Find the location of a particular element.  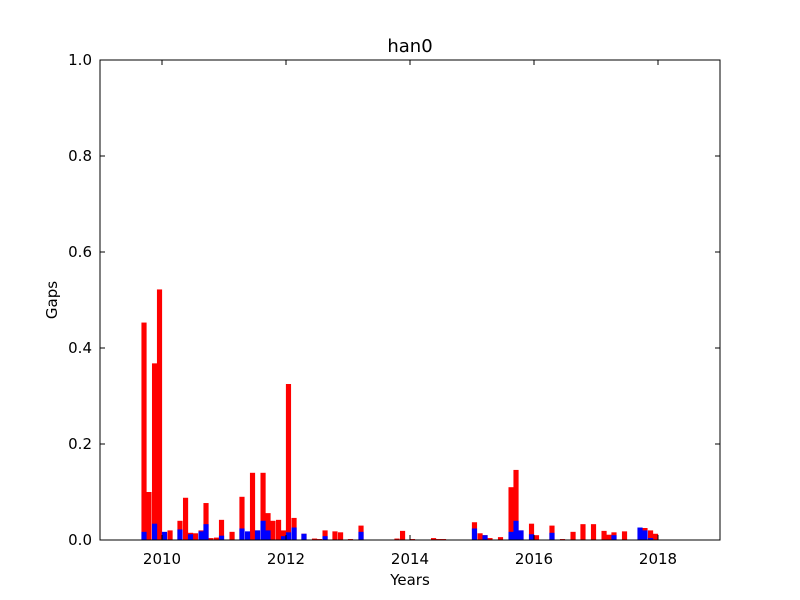

y-tick-label: 0.2 is located at coordinates (80, 444).